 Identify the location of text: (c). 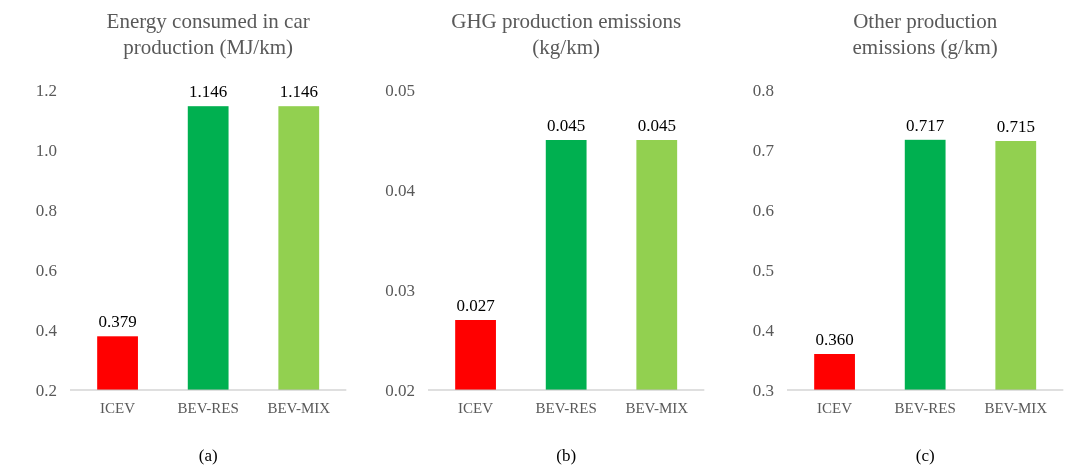
(925, 455).